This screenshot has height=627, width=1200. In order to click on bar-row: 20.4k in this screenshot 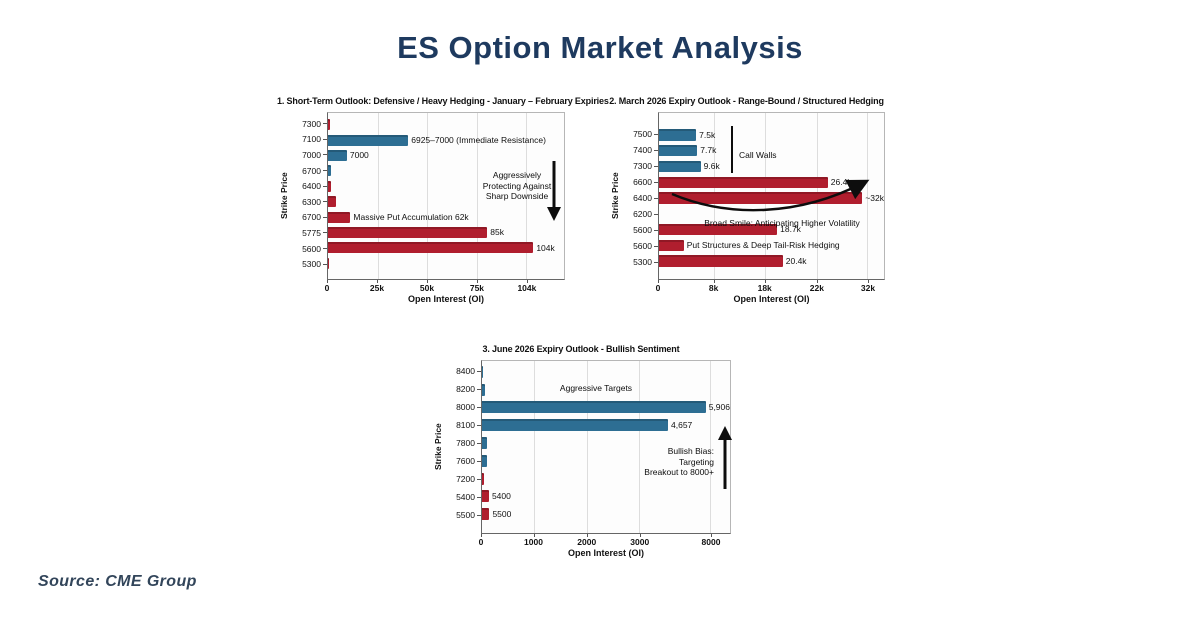, I will do `click(771, 261)`.